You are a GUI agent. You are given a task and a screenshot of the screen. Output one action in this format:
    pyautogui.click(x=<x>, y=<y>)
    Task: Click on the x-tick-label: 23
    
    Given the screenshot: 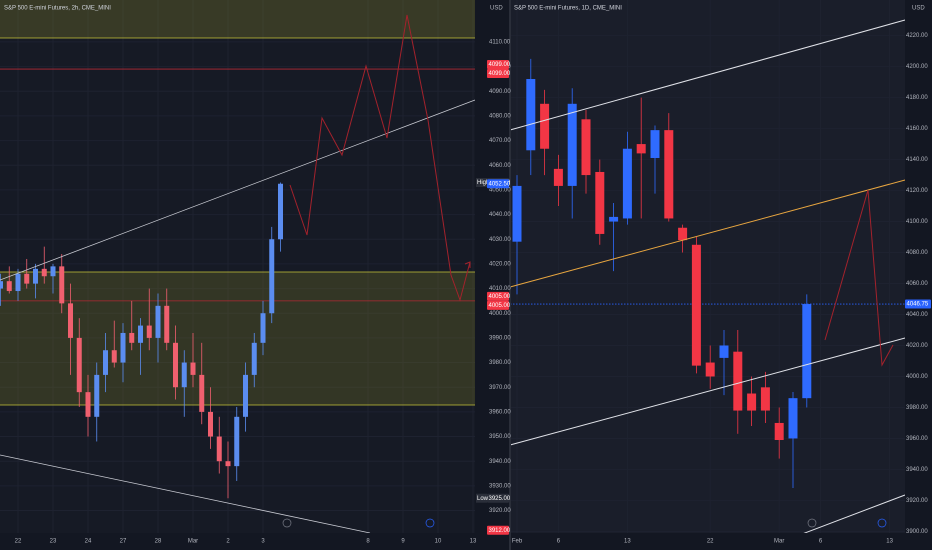 What is the action you would take?
    pyautogui.click(x=53, y=542)
    